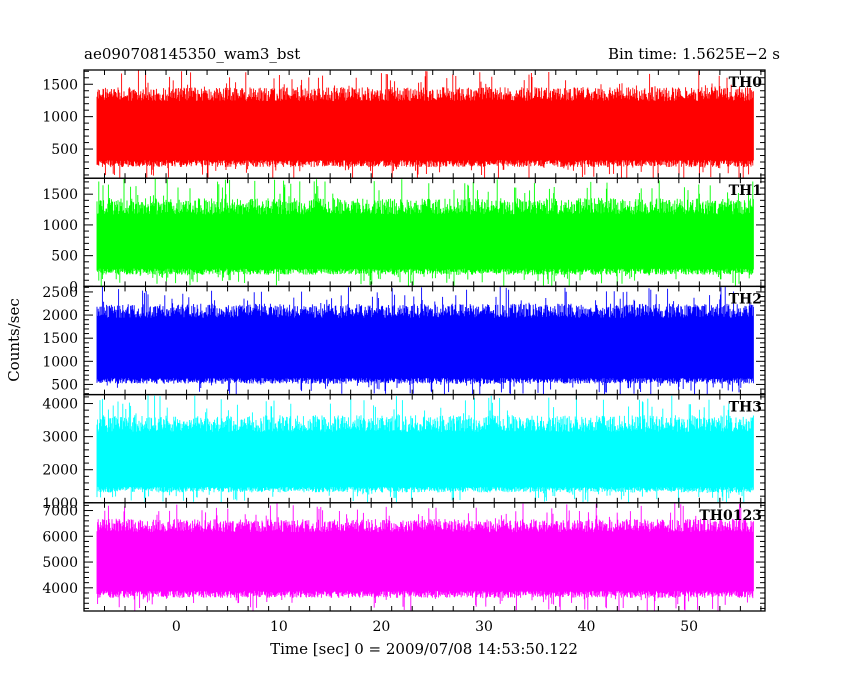  What do you see at coordinates (484, 627) in the screenshot?
I see `x-tick-label: 30` at bounding box center [484, 627].